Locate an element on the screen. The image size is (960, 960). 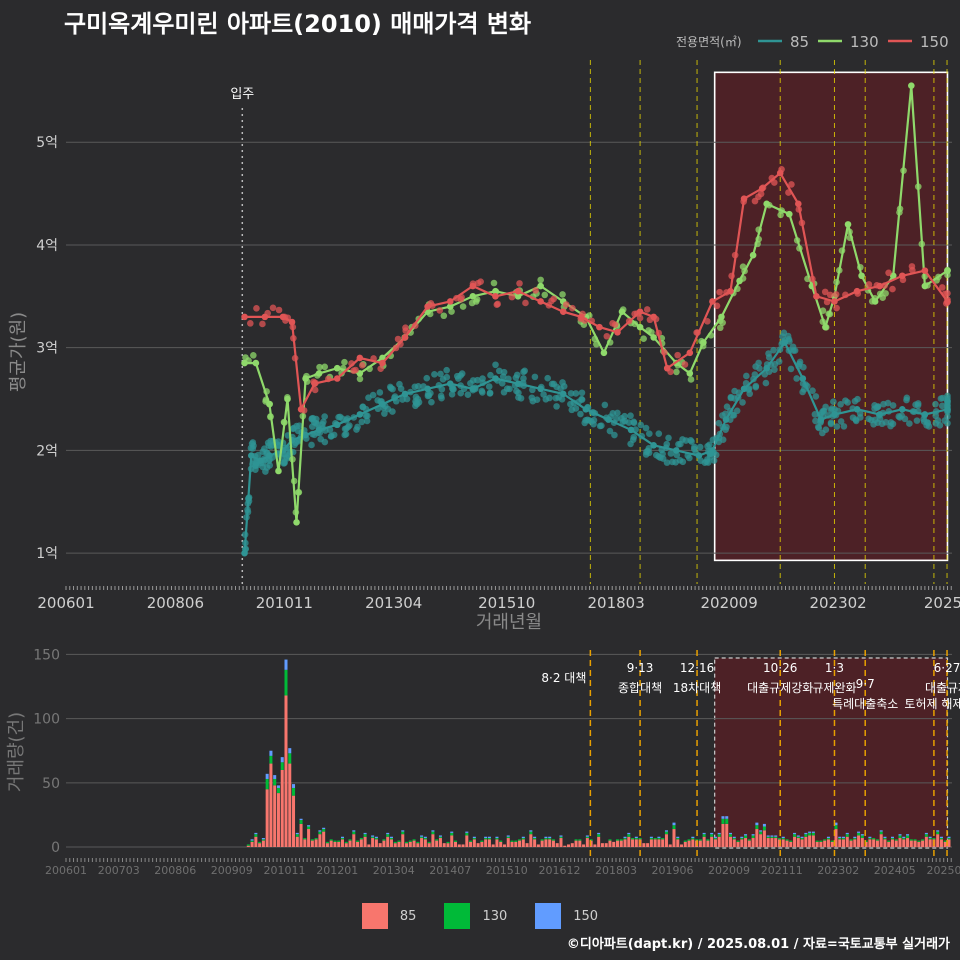
bar-x-tick-label: 200806 is located at coordinates (175, 870).